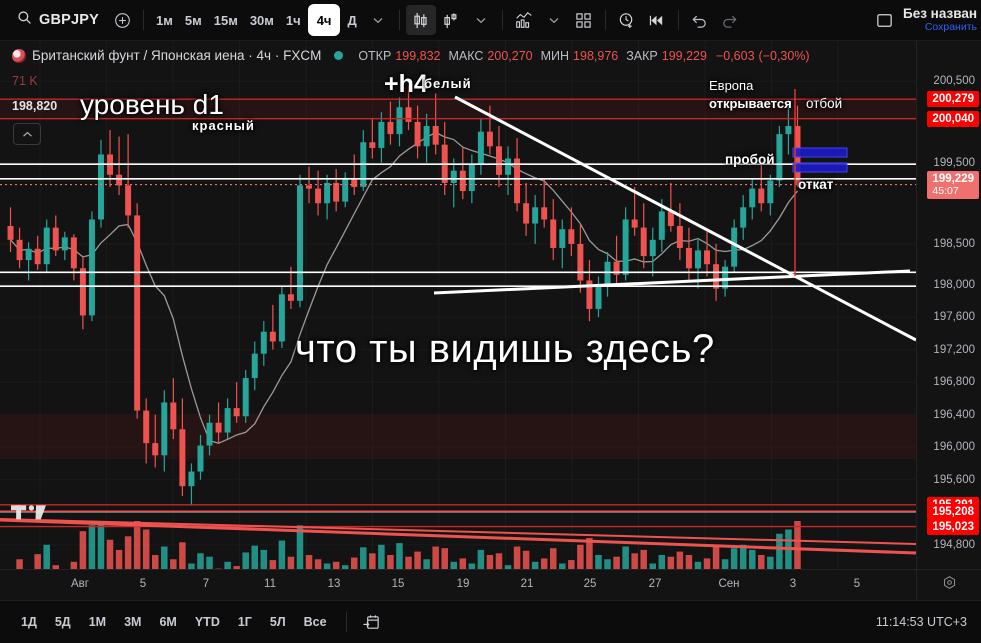 The height and width of the screenshot is (643, 981). I want to click on go-to-date-icon, so click(372, 622).